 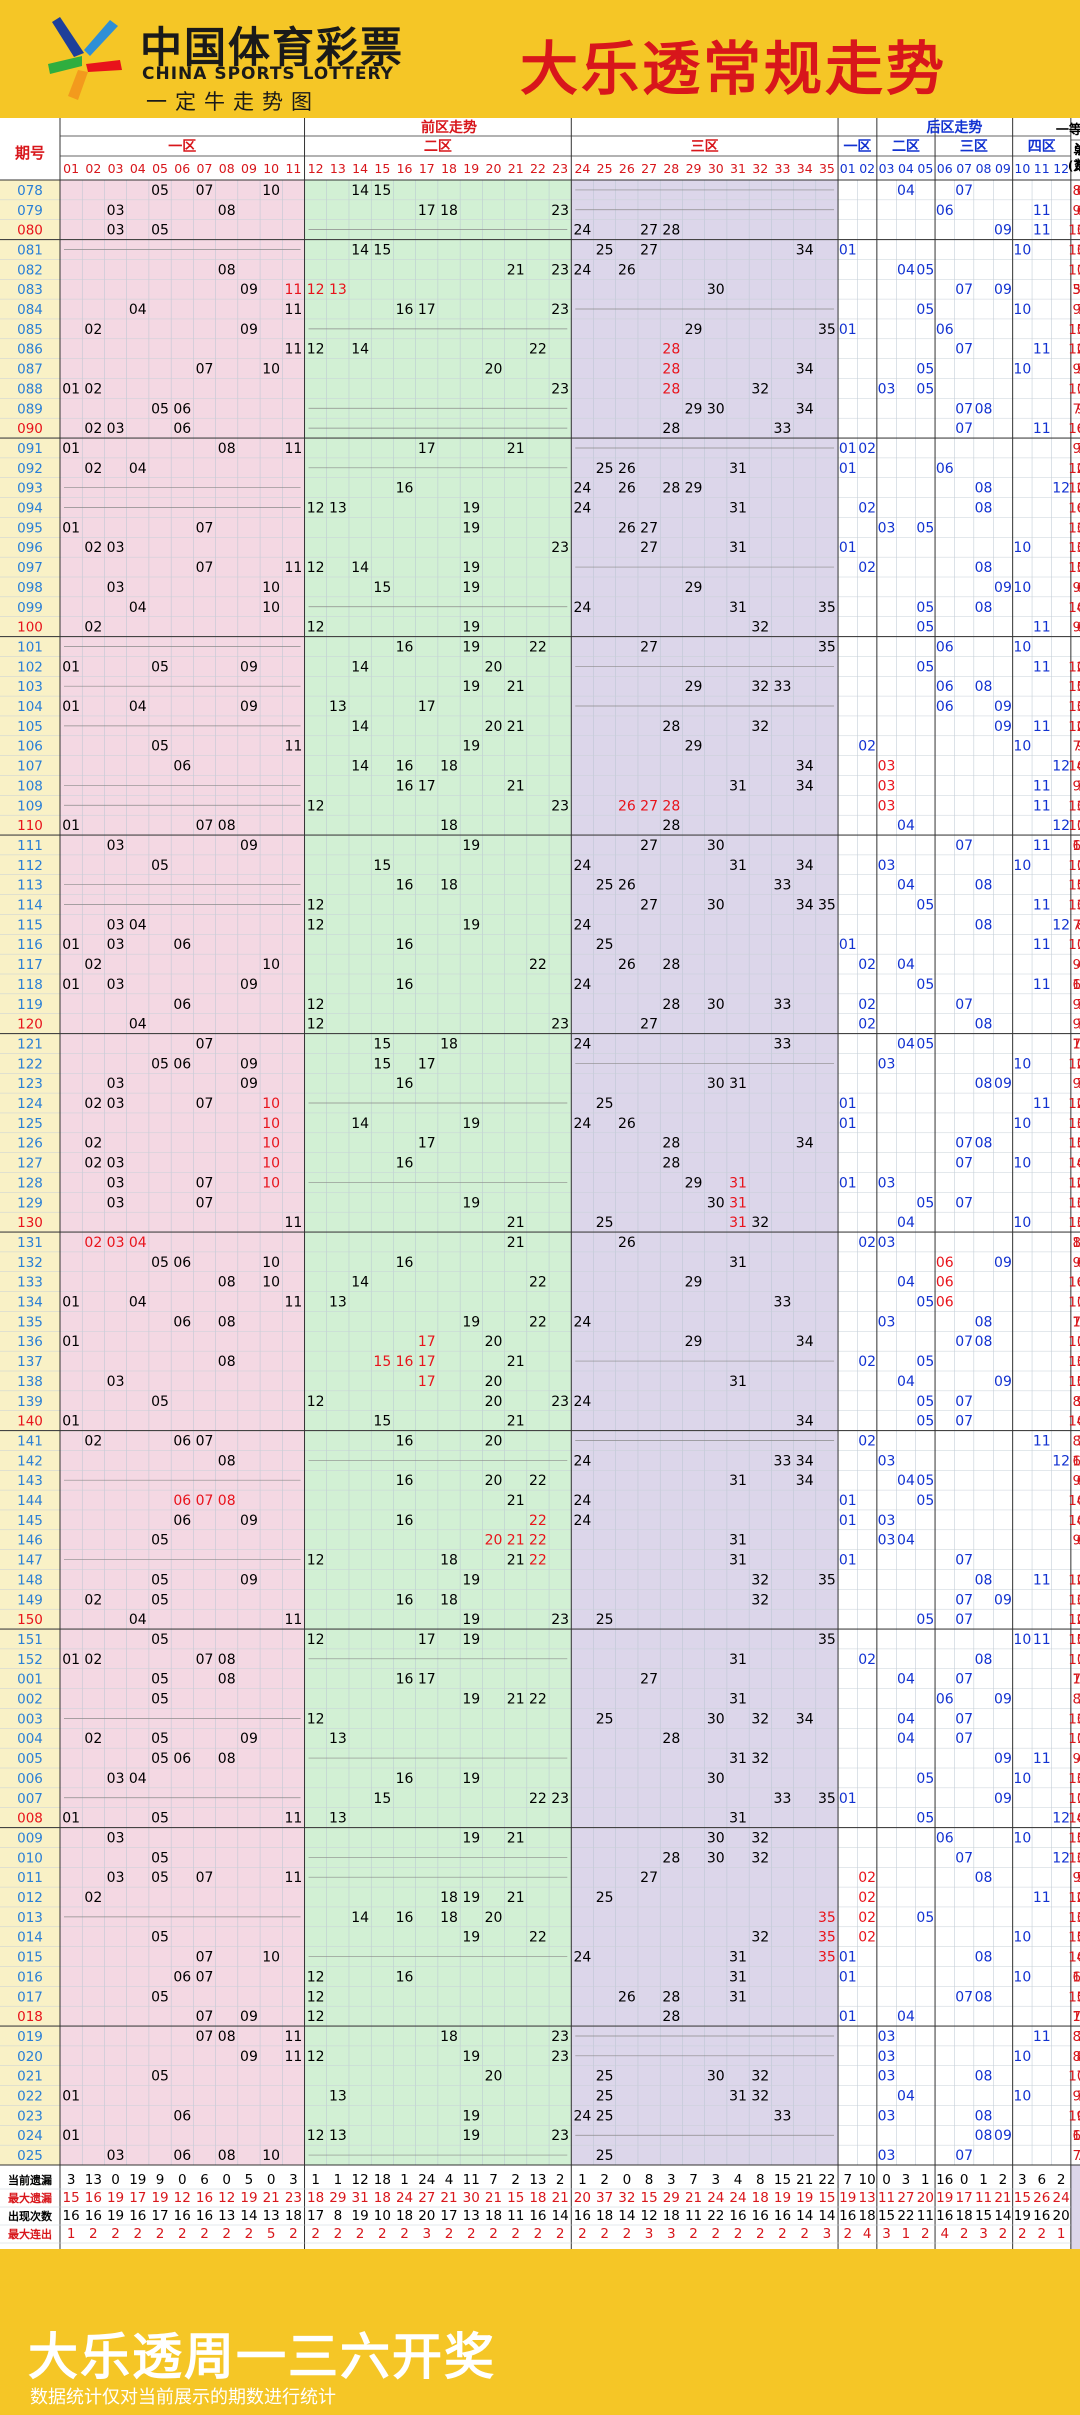 What do you see at coordinates (694, 1342) in the screenshot?
I see `front-ball: 29` at bounding box center [694, 1342].